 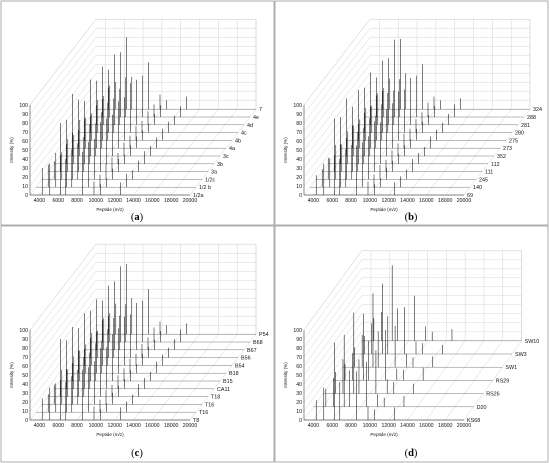 I want to click on series-label: 4a, so click(x=232, y=149).